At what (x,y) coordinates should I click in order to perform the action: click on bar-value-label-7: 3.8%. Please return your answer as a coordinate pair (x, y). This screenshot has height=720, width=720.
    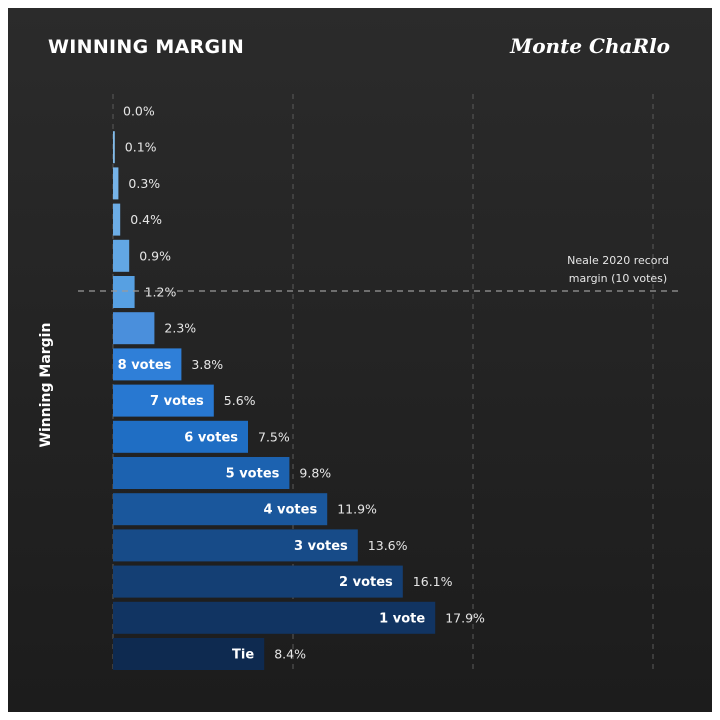
    Looking at the image, I should click on (207, 364).